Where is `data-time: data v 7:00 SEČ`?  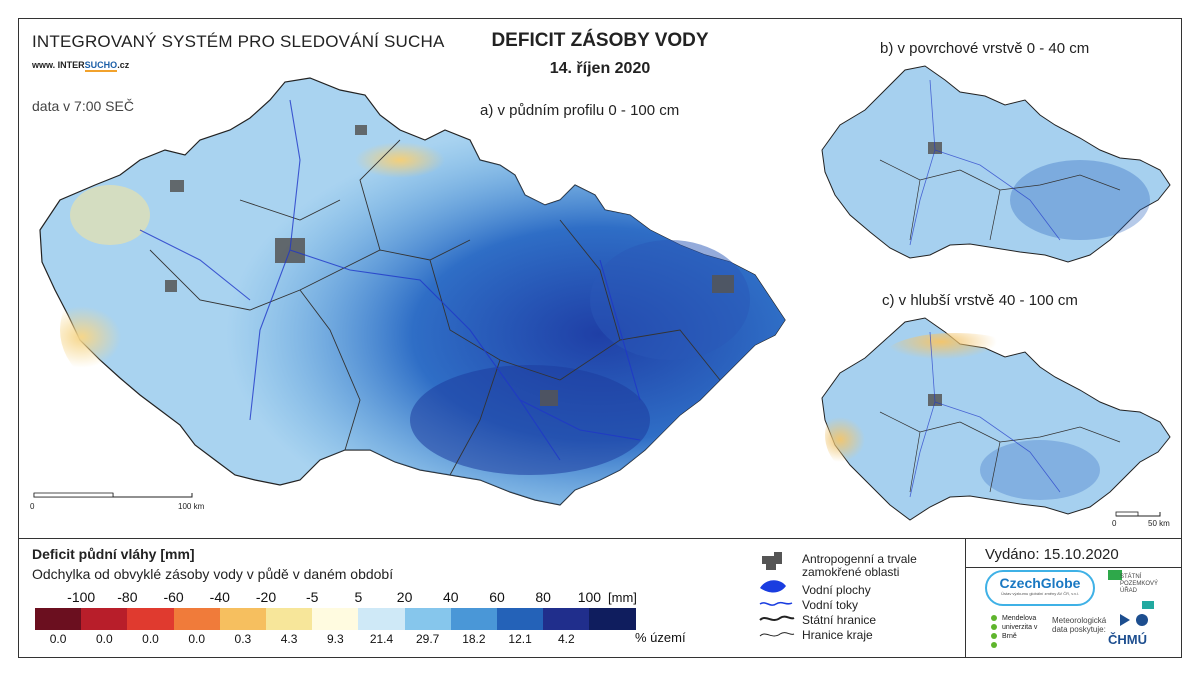 data-time: data v 7:00 SEČ is located at coordinates (83, 106).